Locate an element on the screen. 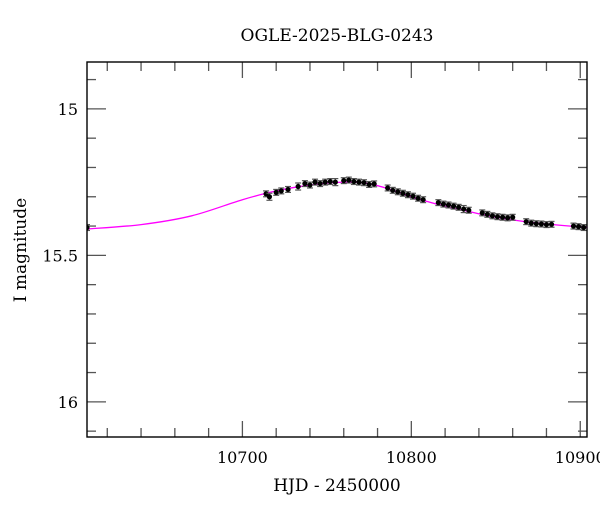 The image size is (600, 512). x-tick-label: 10900 is located at coordinates (577, 457).